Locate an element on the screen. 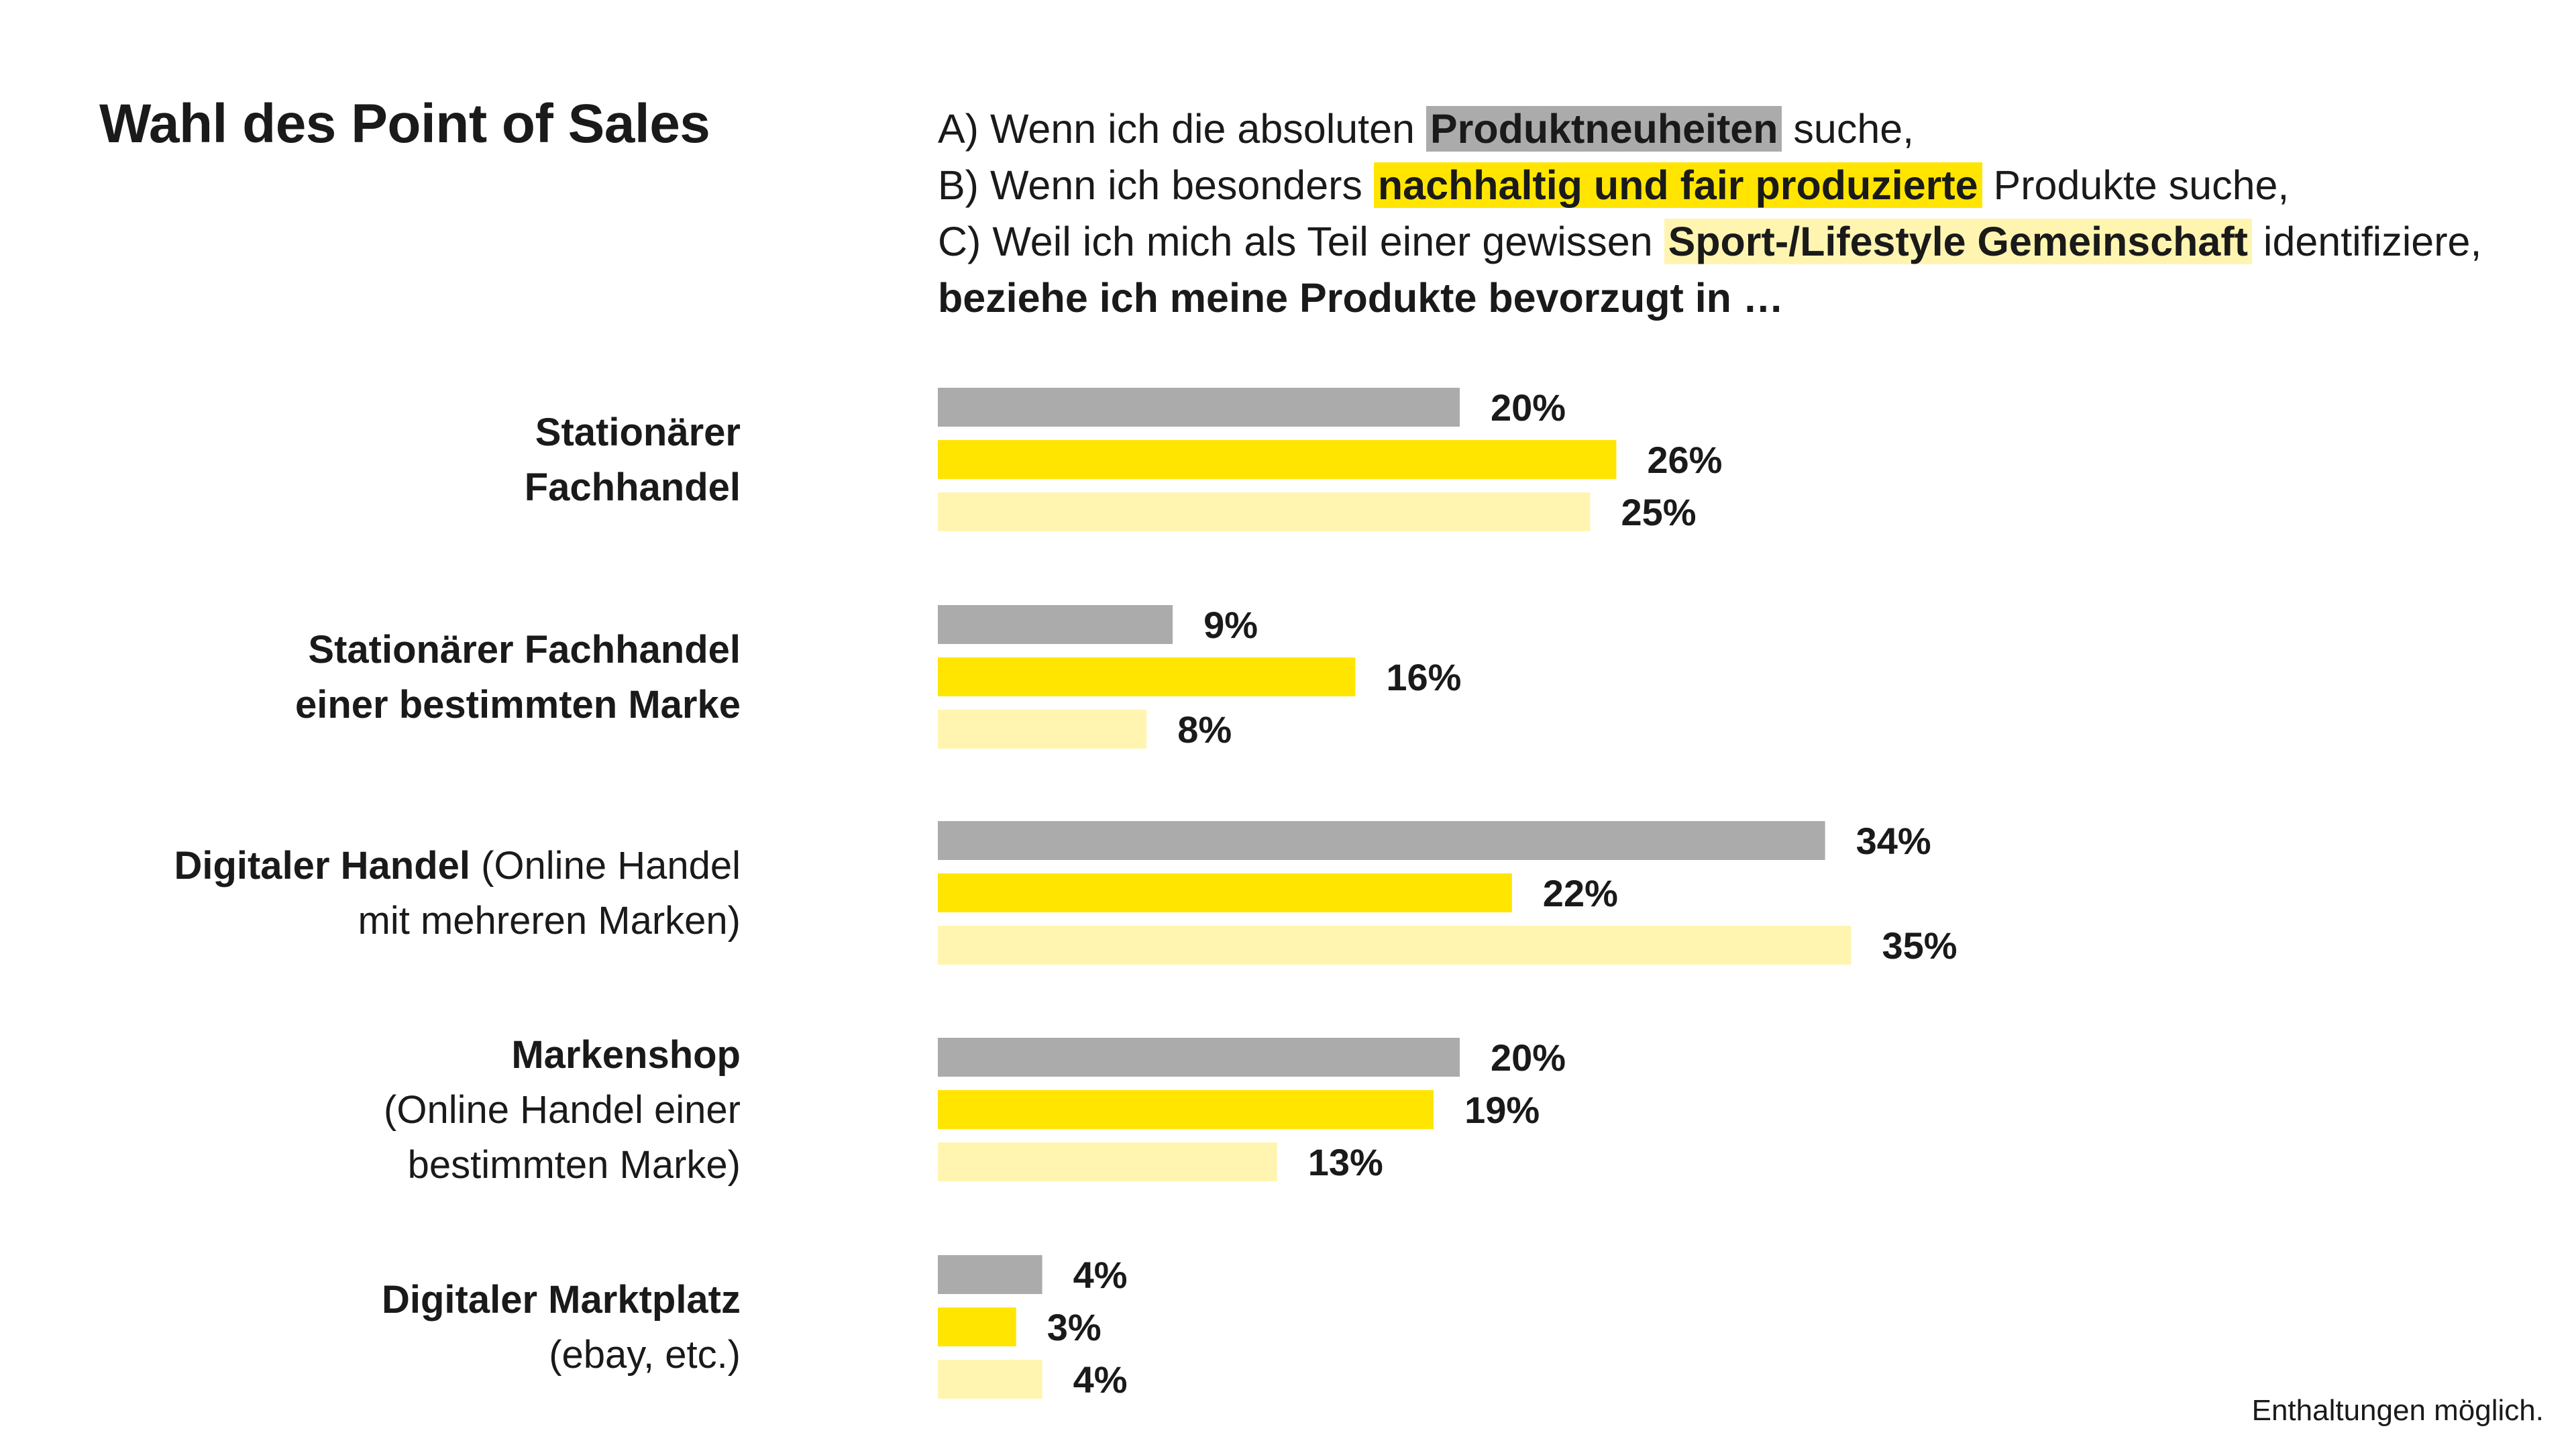 Image resolution: width=2576 pixels, height=1449 pixels. footnote: Enthaltungen möglich. is located at coordinates (2397, 1410).